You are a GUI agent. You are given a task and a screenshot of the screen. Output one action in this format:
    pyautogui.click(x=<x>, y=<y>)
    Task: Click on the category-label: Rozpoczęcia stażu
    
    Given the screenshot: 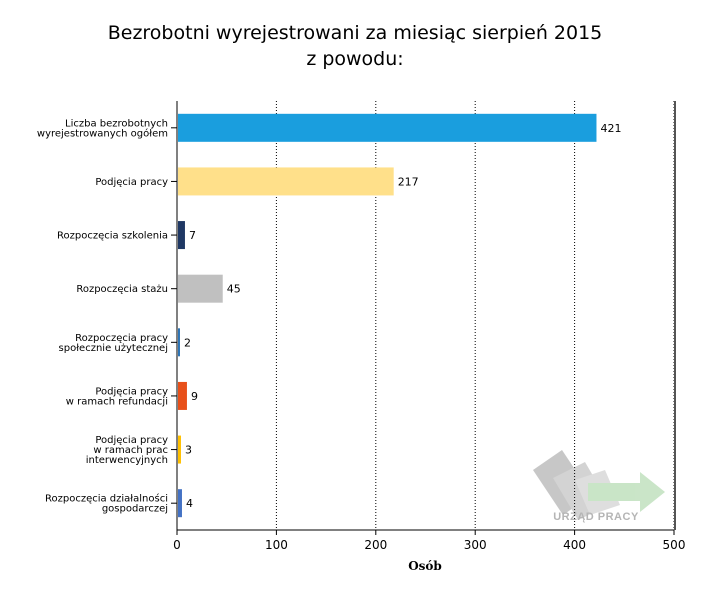 What is the action you would take?
    pyautogui.click(x=122, y=289)
    